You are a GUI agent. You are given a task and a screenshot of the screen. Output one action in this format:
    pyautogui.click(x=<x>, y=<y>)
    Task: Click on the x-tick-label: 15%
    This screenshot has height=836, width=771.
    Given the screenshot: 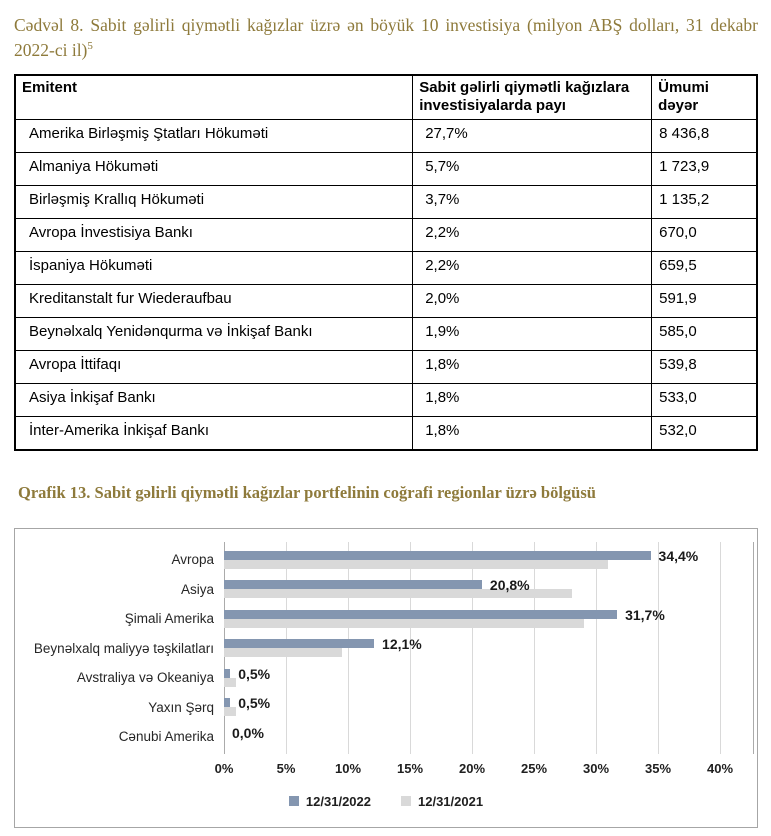 What is the action you would take?
    pyautogui.click(x=410, y=768)
    